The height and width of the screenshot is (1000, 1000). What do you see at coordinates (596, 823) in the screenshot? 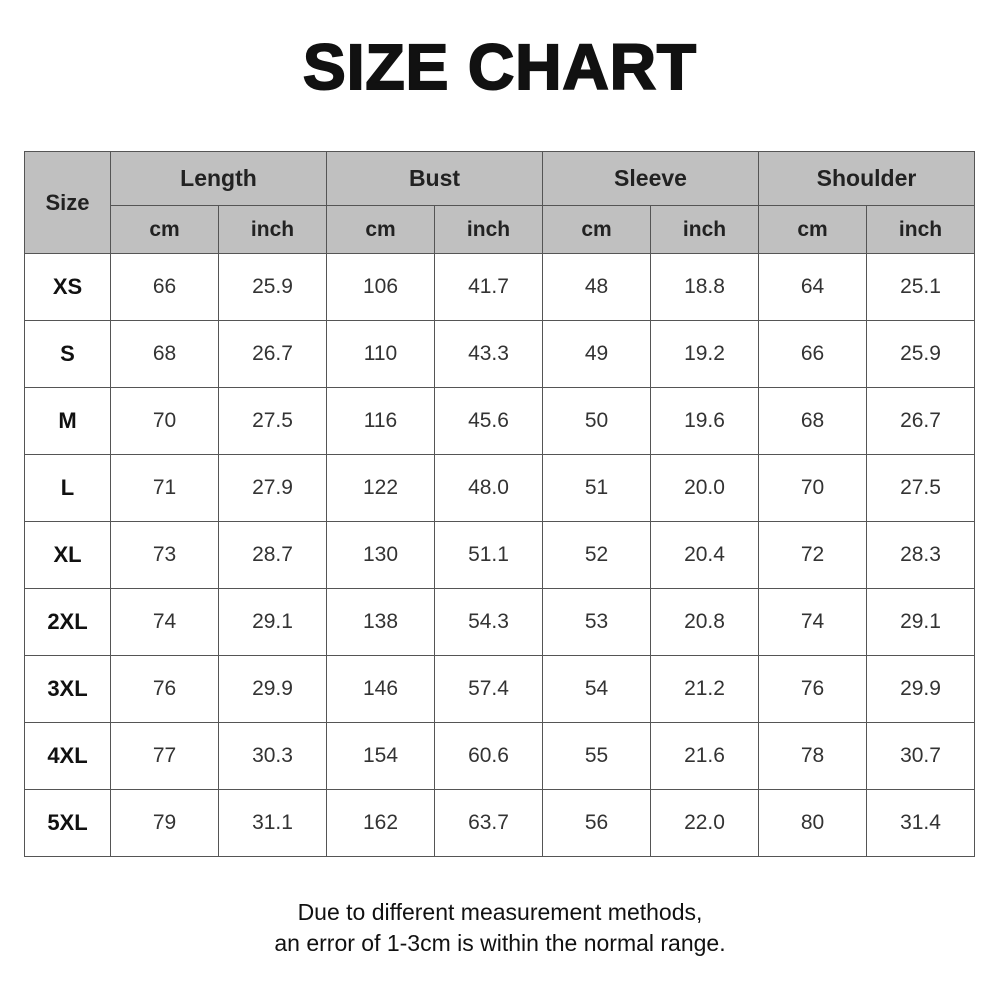
I see `cell-sleeve-cm: 56` at bounding box center [596, 823].